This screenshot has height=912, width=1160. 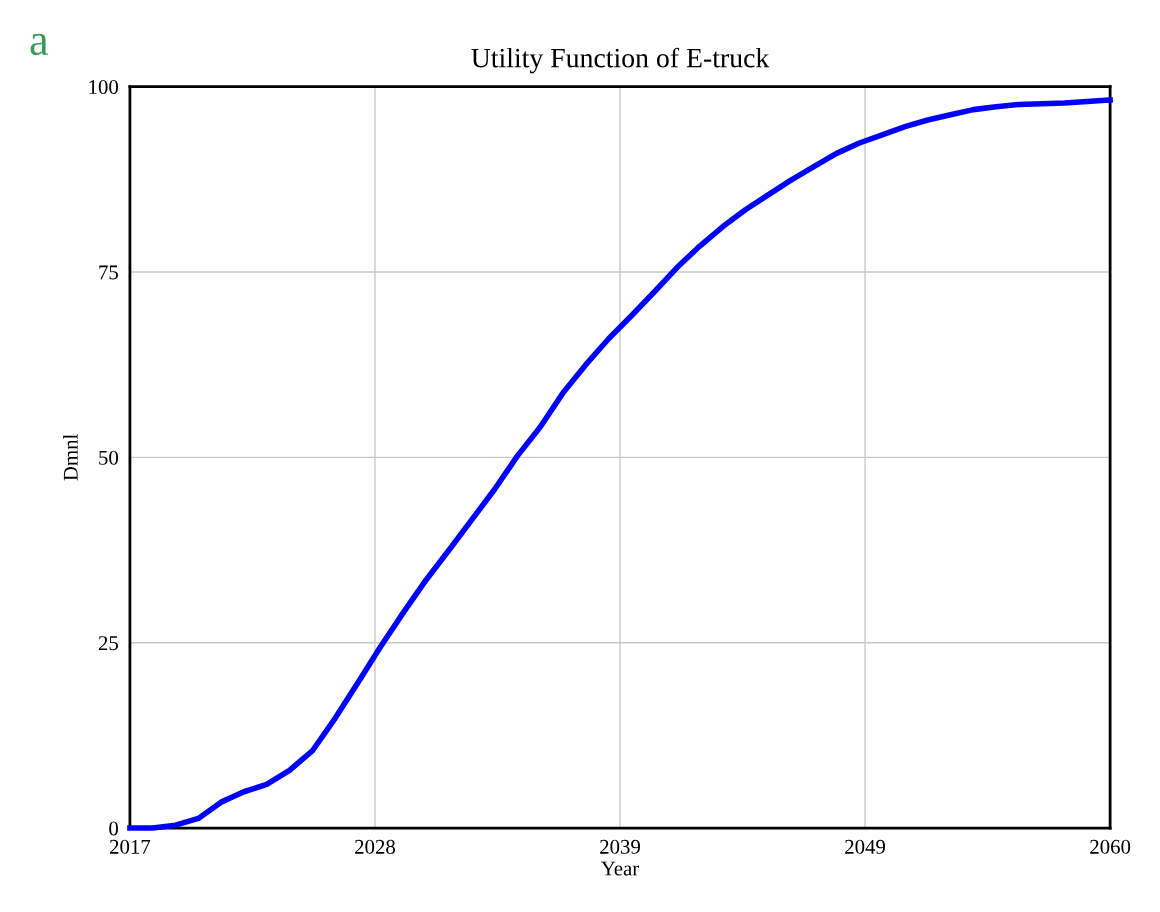 What do you see at coordinates (865, 846) in the screenshot?
I see `x-tick-label: 2049` at bounding box center [865, 846].